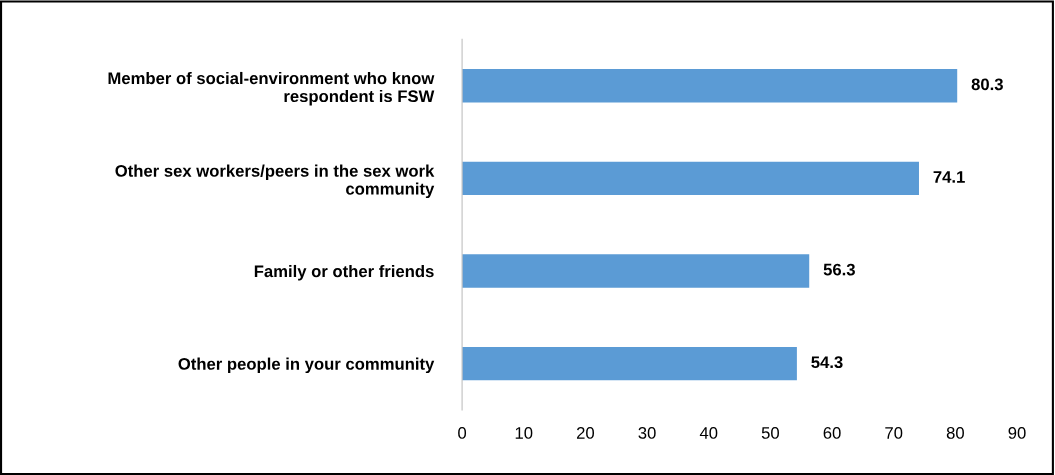 The width and height of the screenshot is (1055, 475). Describe the element at coordinates (524, 433) in the screenshot. I see `x-tick-label: 10` at that location.